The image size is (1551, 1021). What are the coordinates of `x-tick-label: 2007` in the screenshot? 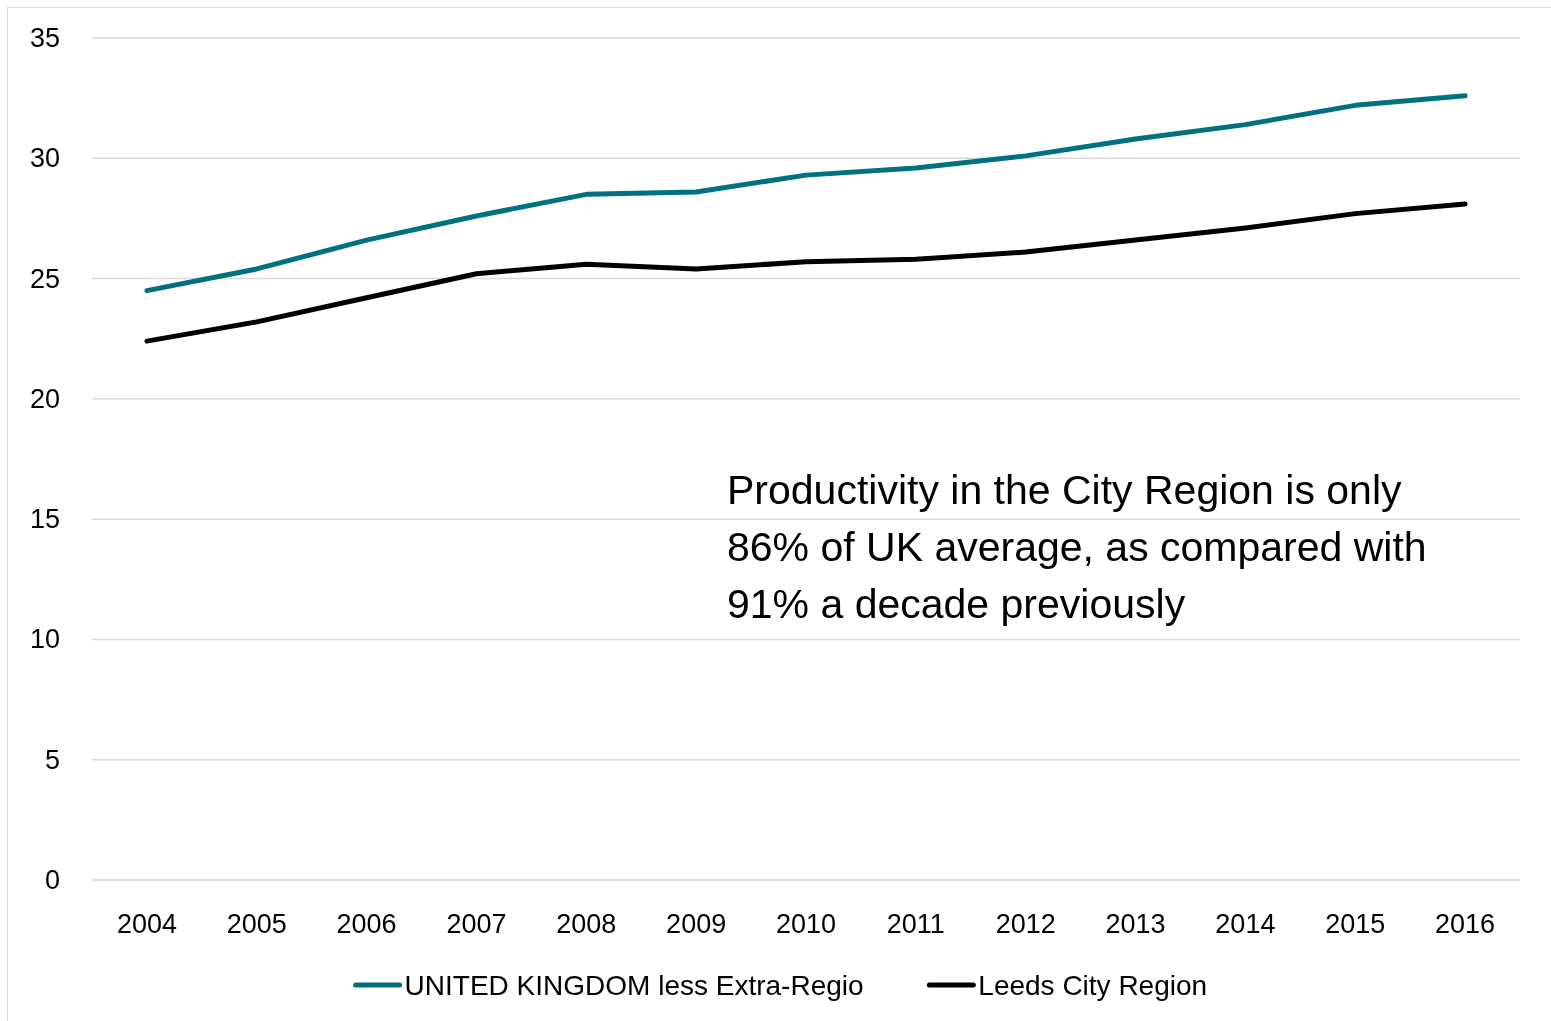 It's located at (476, 924).